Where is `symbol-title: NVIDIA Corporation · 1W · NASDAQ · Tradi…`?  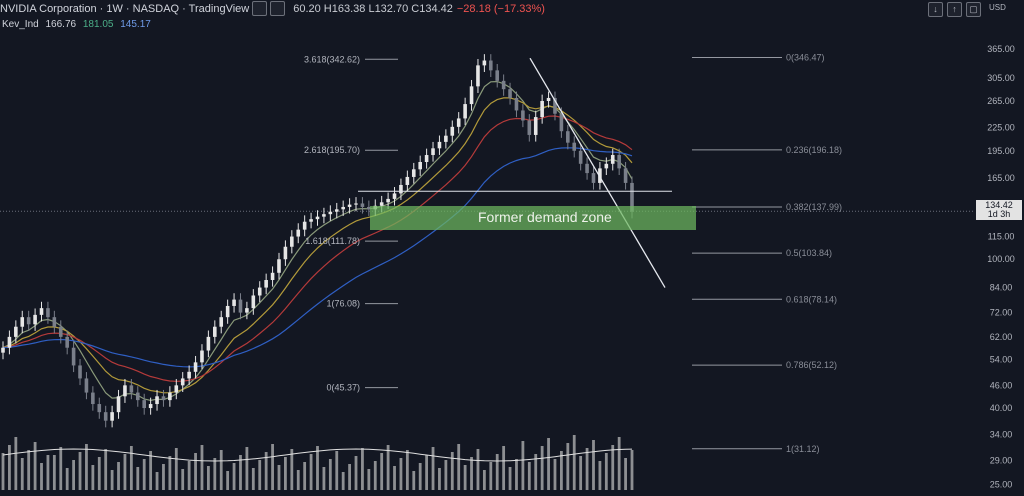
symbol-title: NVIDIA Corporation · 1W · NASDAQ · Tradi… is located at coordinates (125, 8).